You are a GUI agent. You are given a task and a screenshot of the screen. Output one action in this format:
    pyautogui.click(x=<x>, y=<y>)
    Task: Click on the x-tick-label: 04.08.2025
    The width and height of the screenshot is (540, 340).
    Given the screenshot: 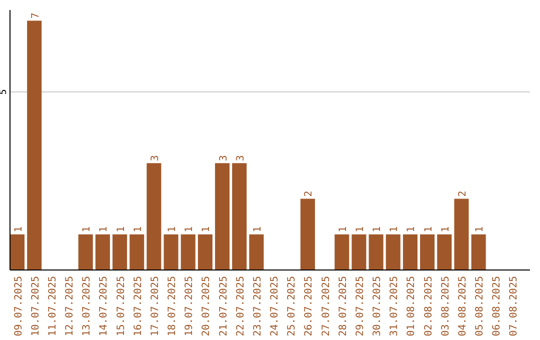 What is the action you would take?
    pyautogui.click(x=462, y=306)
    